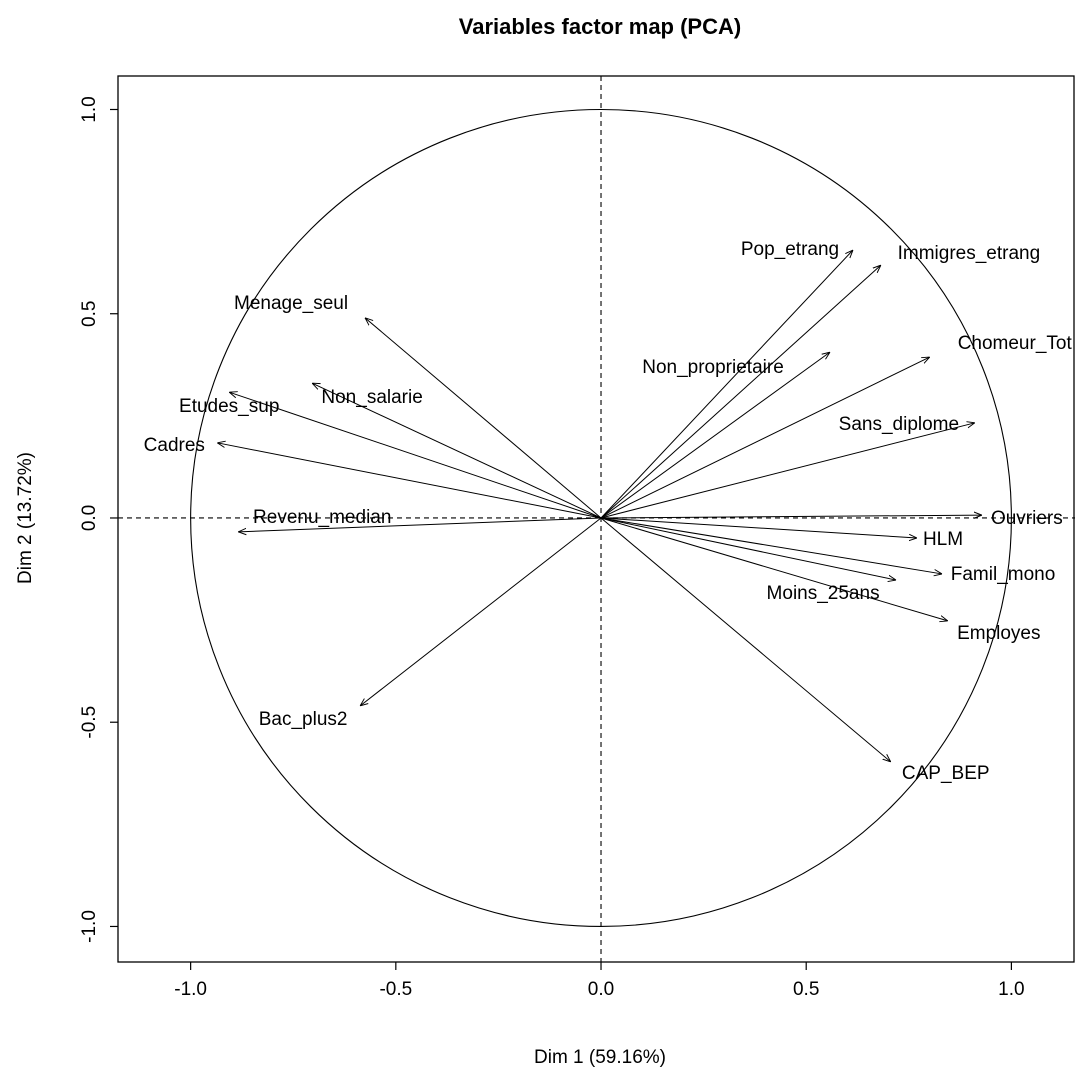 Image resolution: width=1075 pixels, height=1073 pixels. What do you see at coordinates (89, 314) in the screenshot?
I see `y-tick-label: 0.5` at bounding box center [89, 314].